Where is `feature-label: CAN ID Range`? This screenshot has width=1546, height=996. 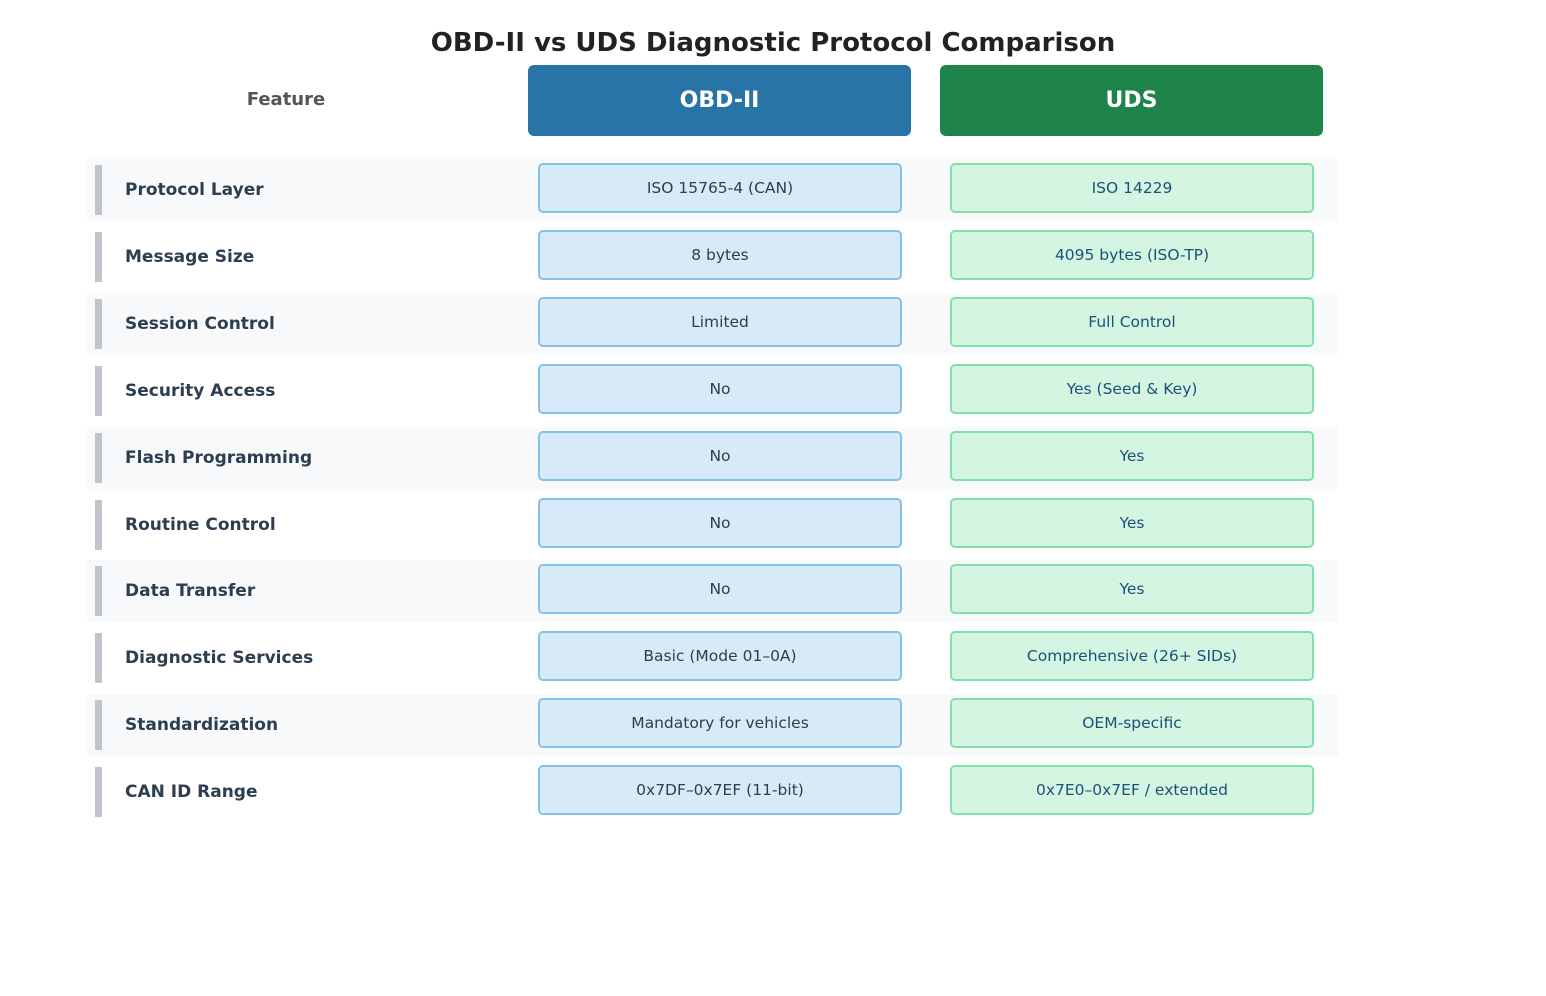
feature-label: CAN ID Range is located at coordinates (191, 792).